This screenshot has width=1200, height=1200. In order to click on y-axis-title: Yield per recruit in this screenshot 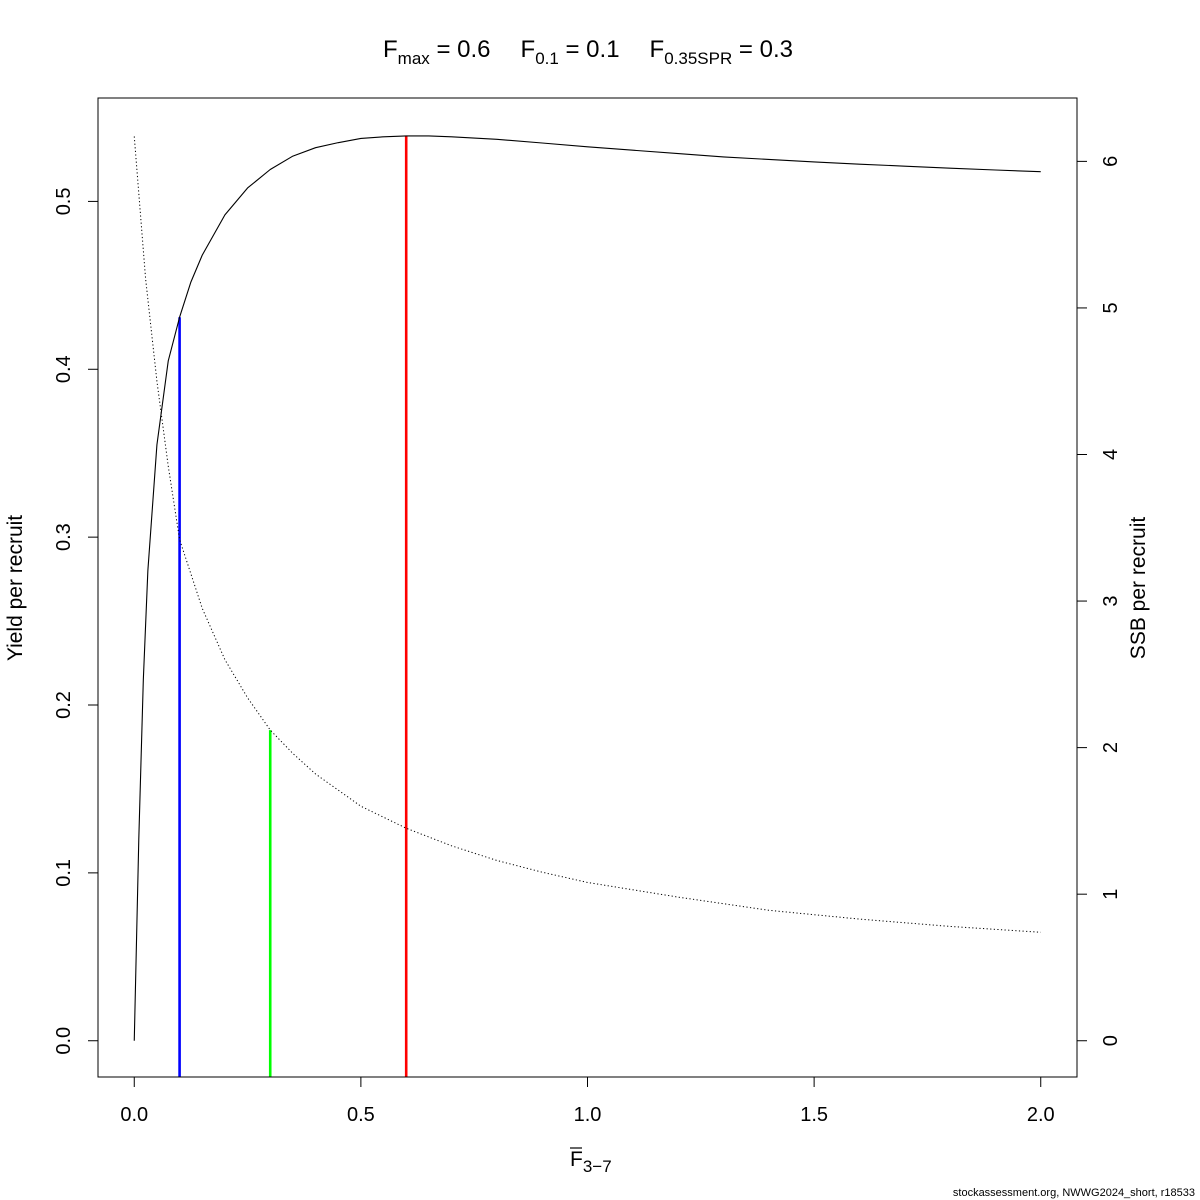, I will do `click(15, 588)`.